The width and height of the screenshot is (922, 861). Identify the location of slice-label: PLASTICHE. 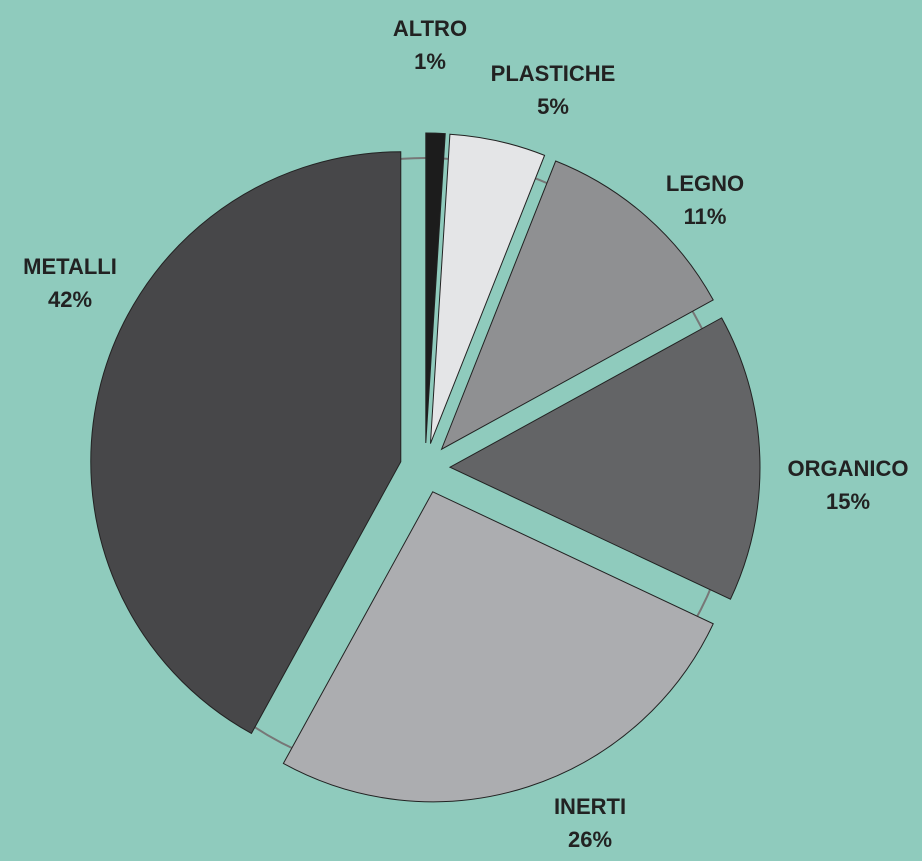
(553, 73).